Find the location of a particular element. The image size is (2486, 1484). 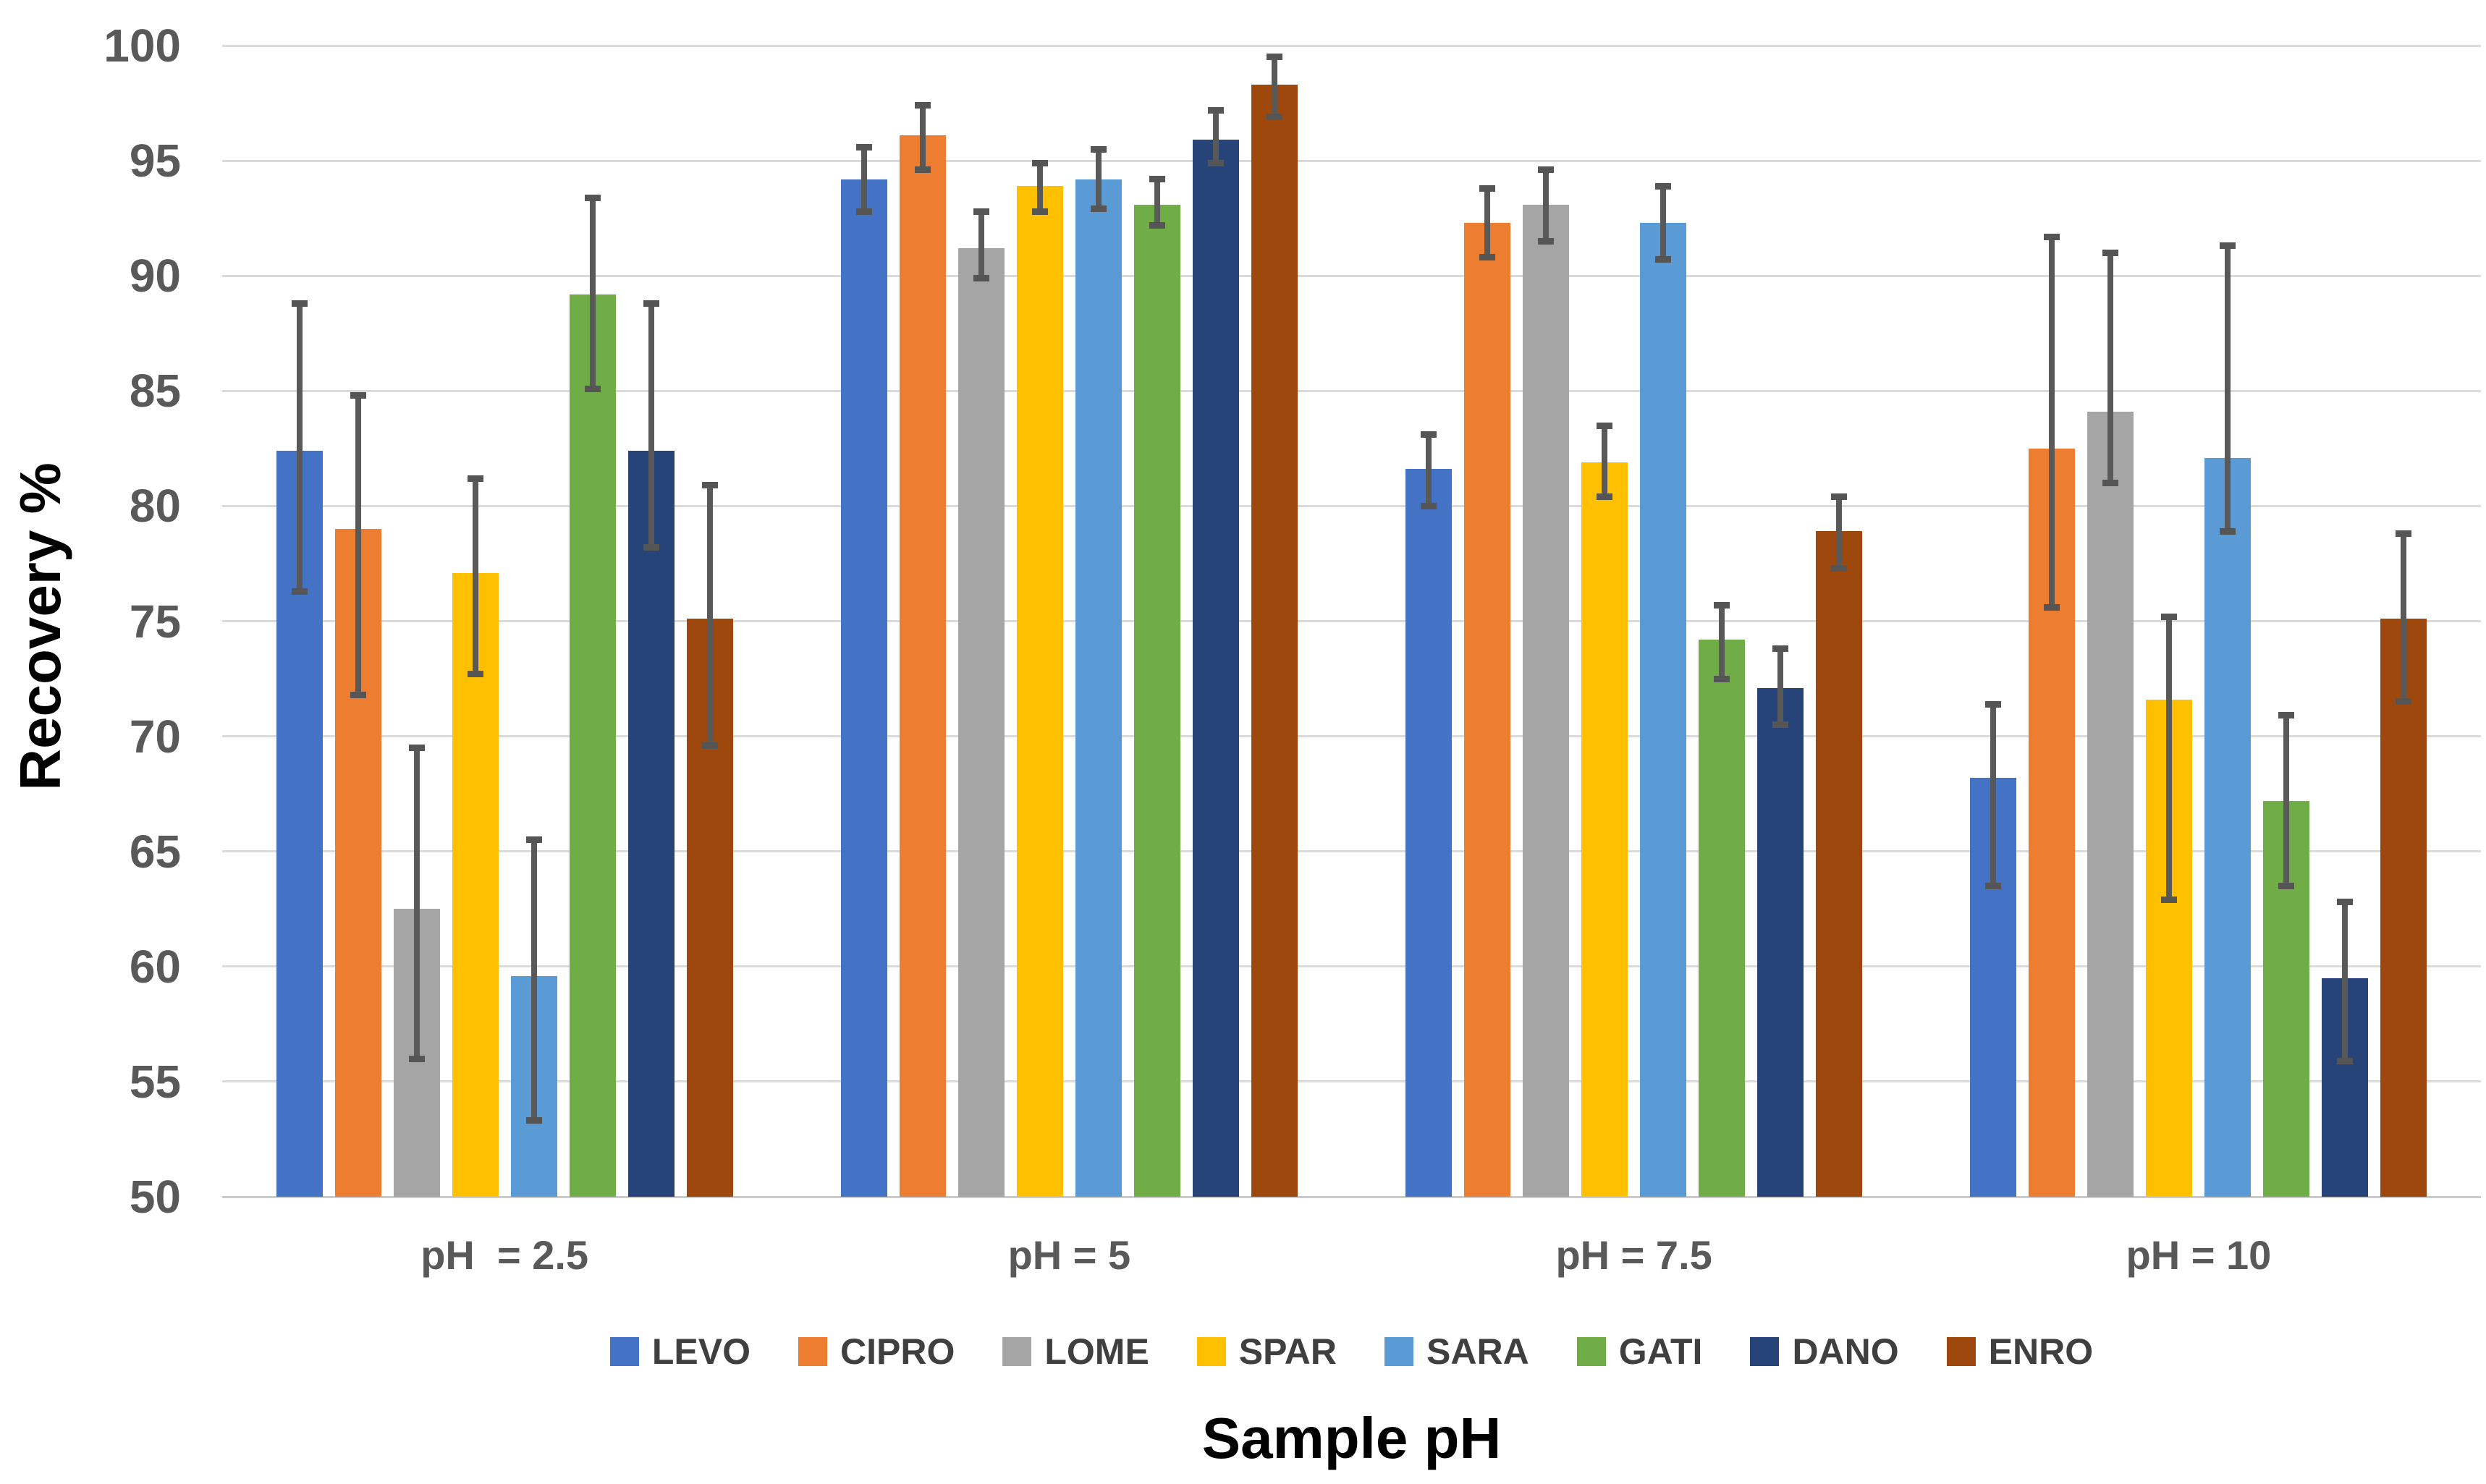

legend-label: SARA is located at coordinates (1477, 1351).